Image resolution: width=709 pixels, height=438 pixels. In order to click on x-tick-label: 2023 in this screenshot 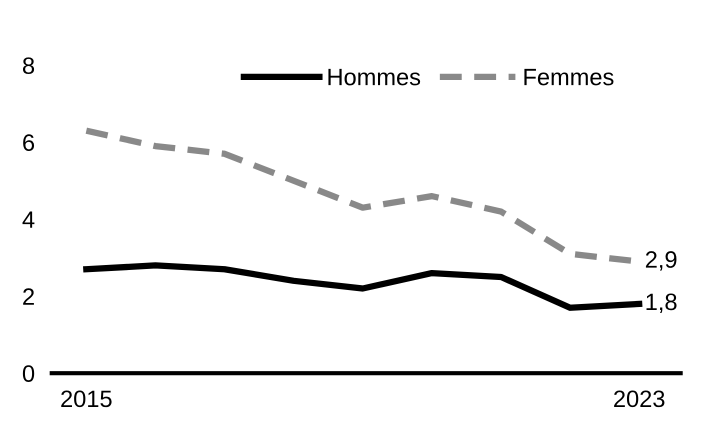, I will do `click(639, 399)`.